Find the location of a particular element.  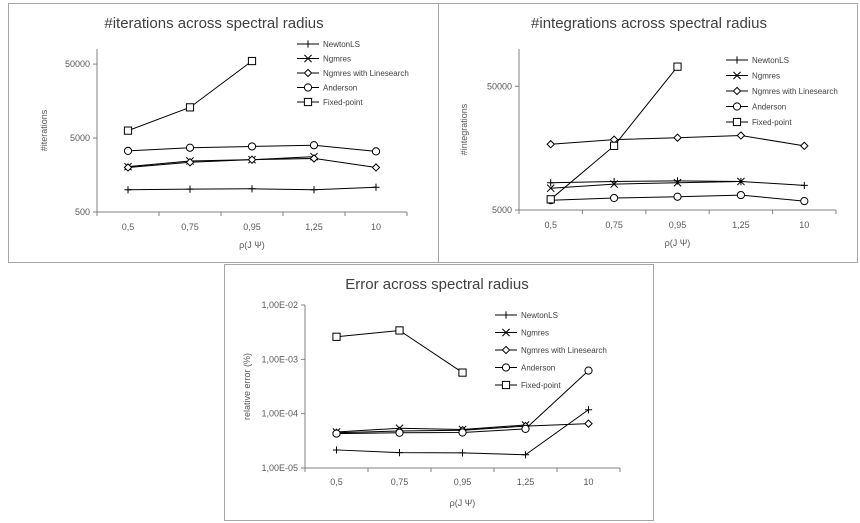

series-newtonls is located at coordinates (462, 432).